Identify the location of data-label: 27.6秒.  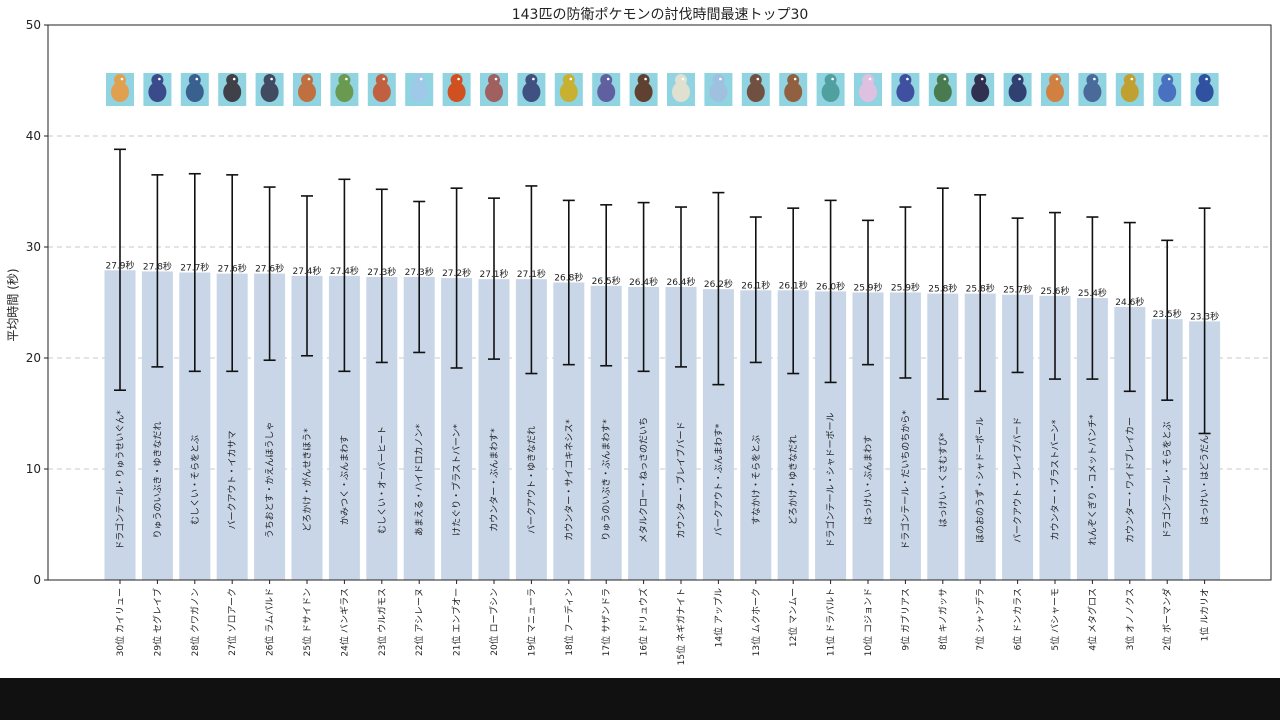
(232, 269).